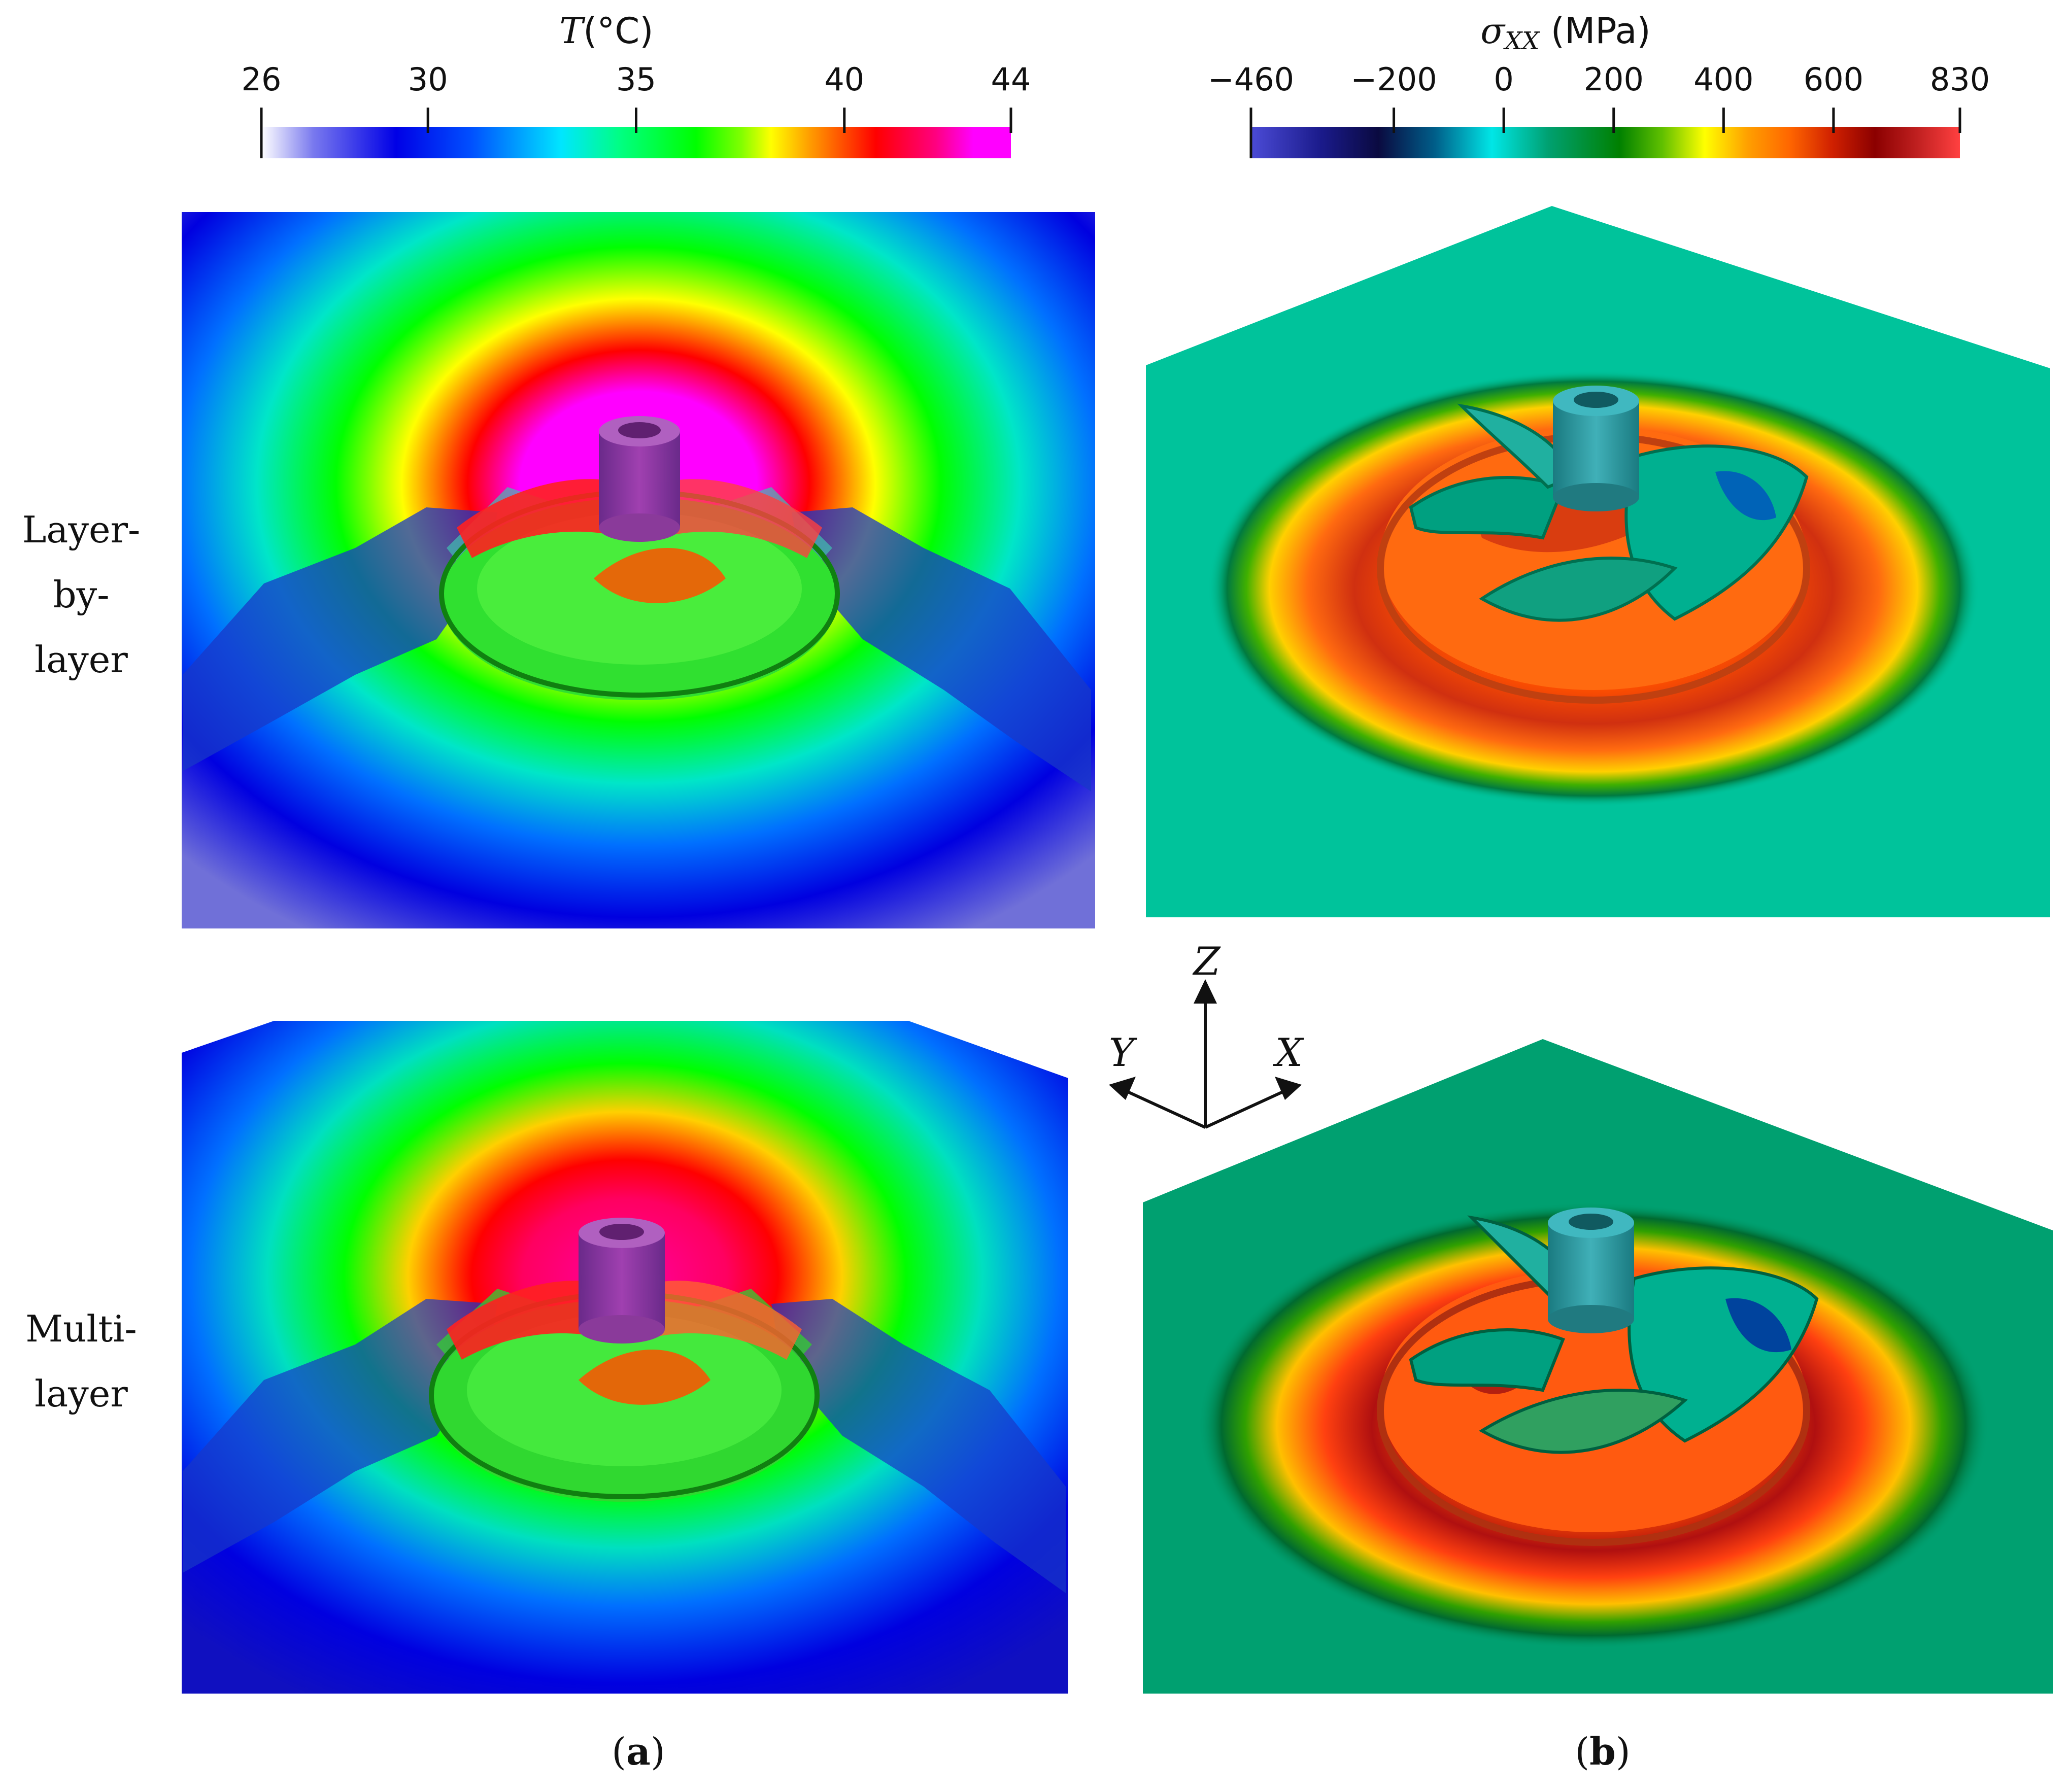 This screenshot has width=2068, height=1792. I want to click on row-label-multi-layer: Multi- layer, so click(81, 1361).